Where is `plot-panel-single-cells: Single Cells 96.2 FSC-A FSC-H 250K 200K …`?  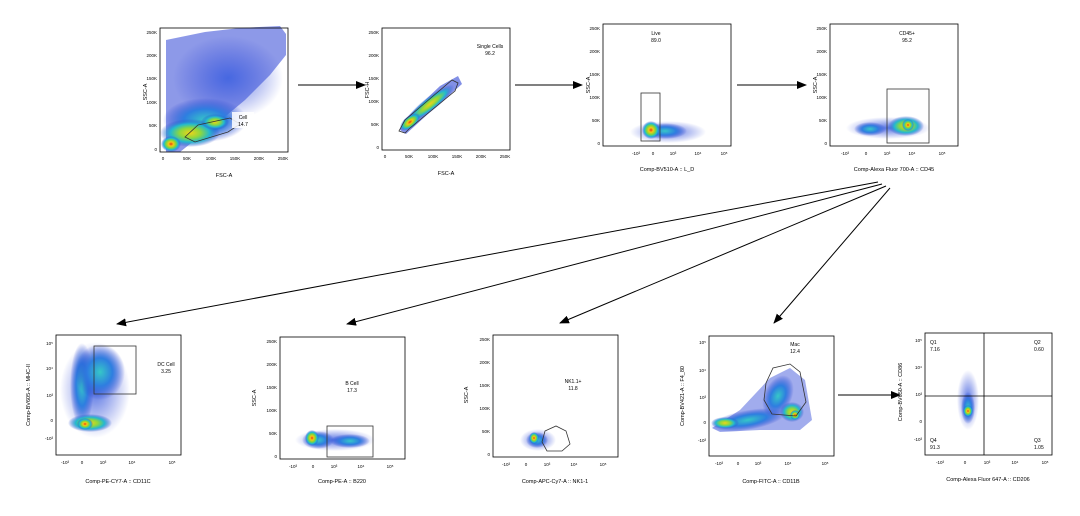 plot-panel-single-cells: Single Cells 96.2 FSC-A FSC-H 250K 200K … is located at coordinates (438, 102).